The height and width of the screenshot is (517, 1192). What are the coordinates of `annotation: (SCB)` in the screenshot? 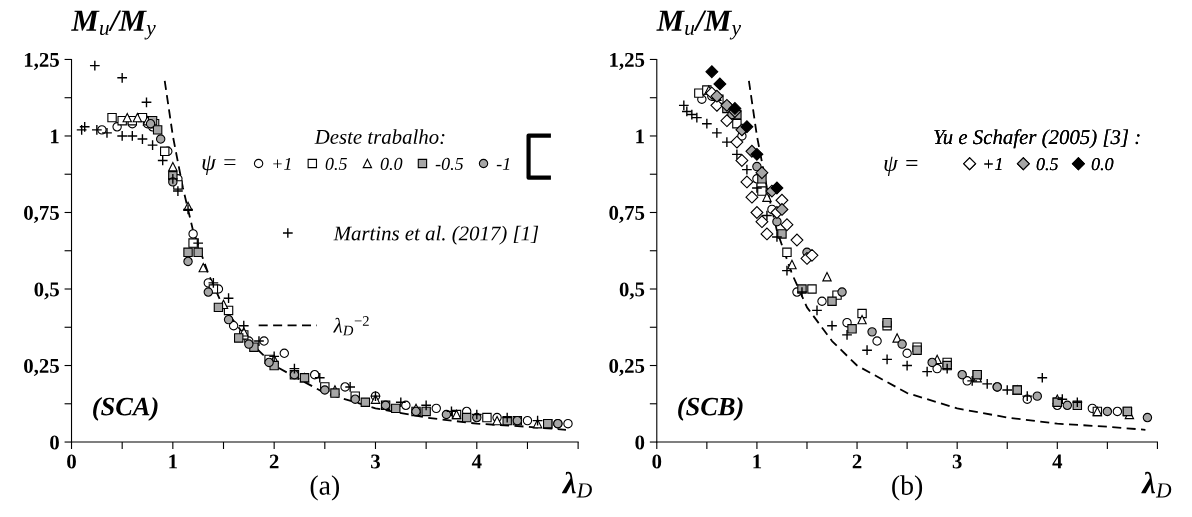 It's located at (710, 408).